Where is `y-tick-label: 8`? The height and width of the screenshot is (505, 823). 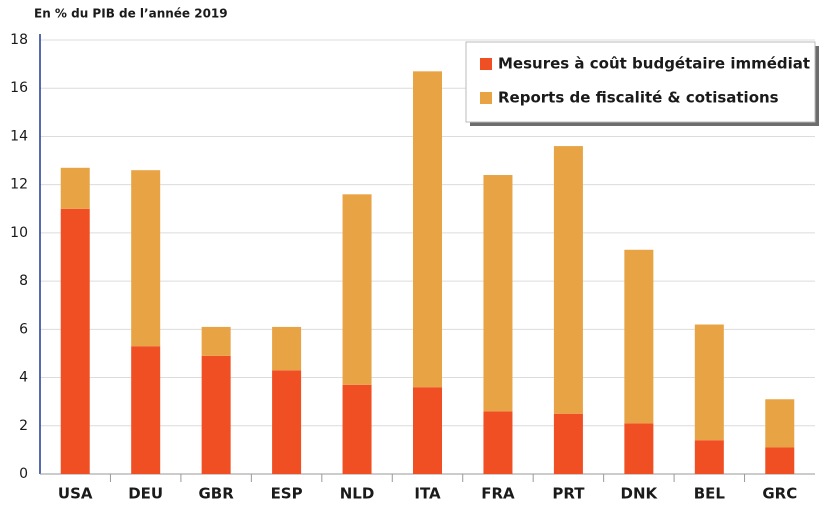 y-tick-label: 8 is located at coordinates (23, 281).